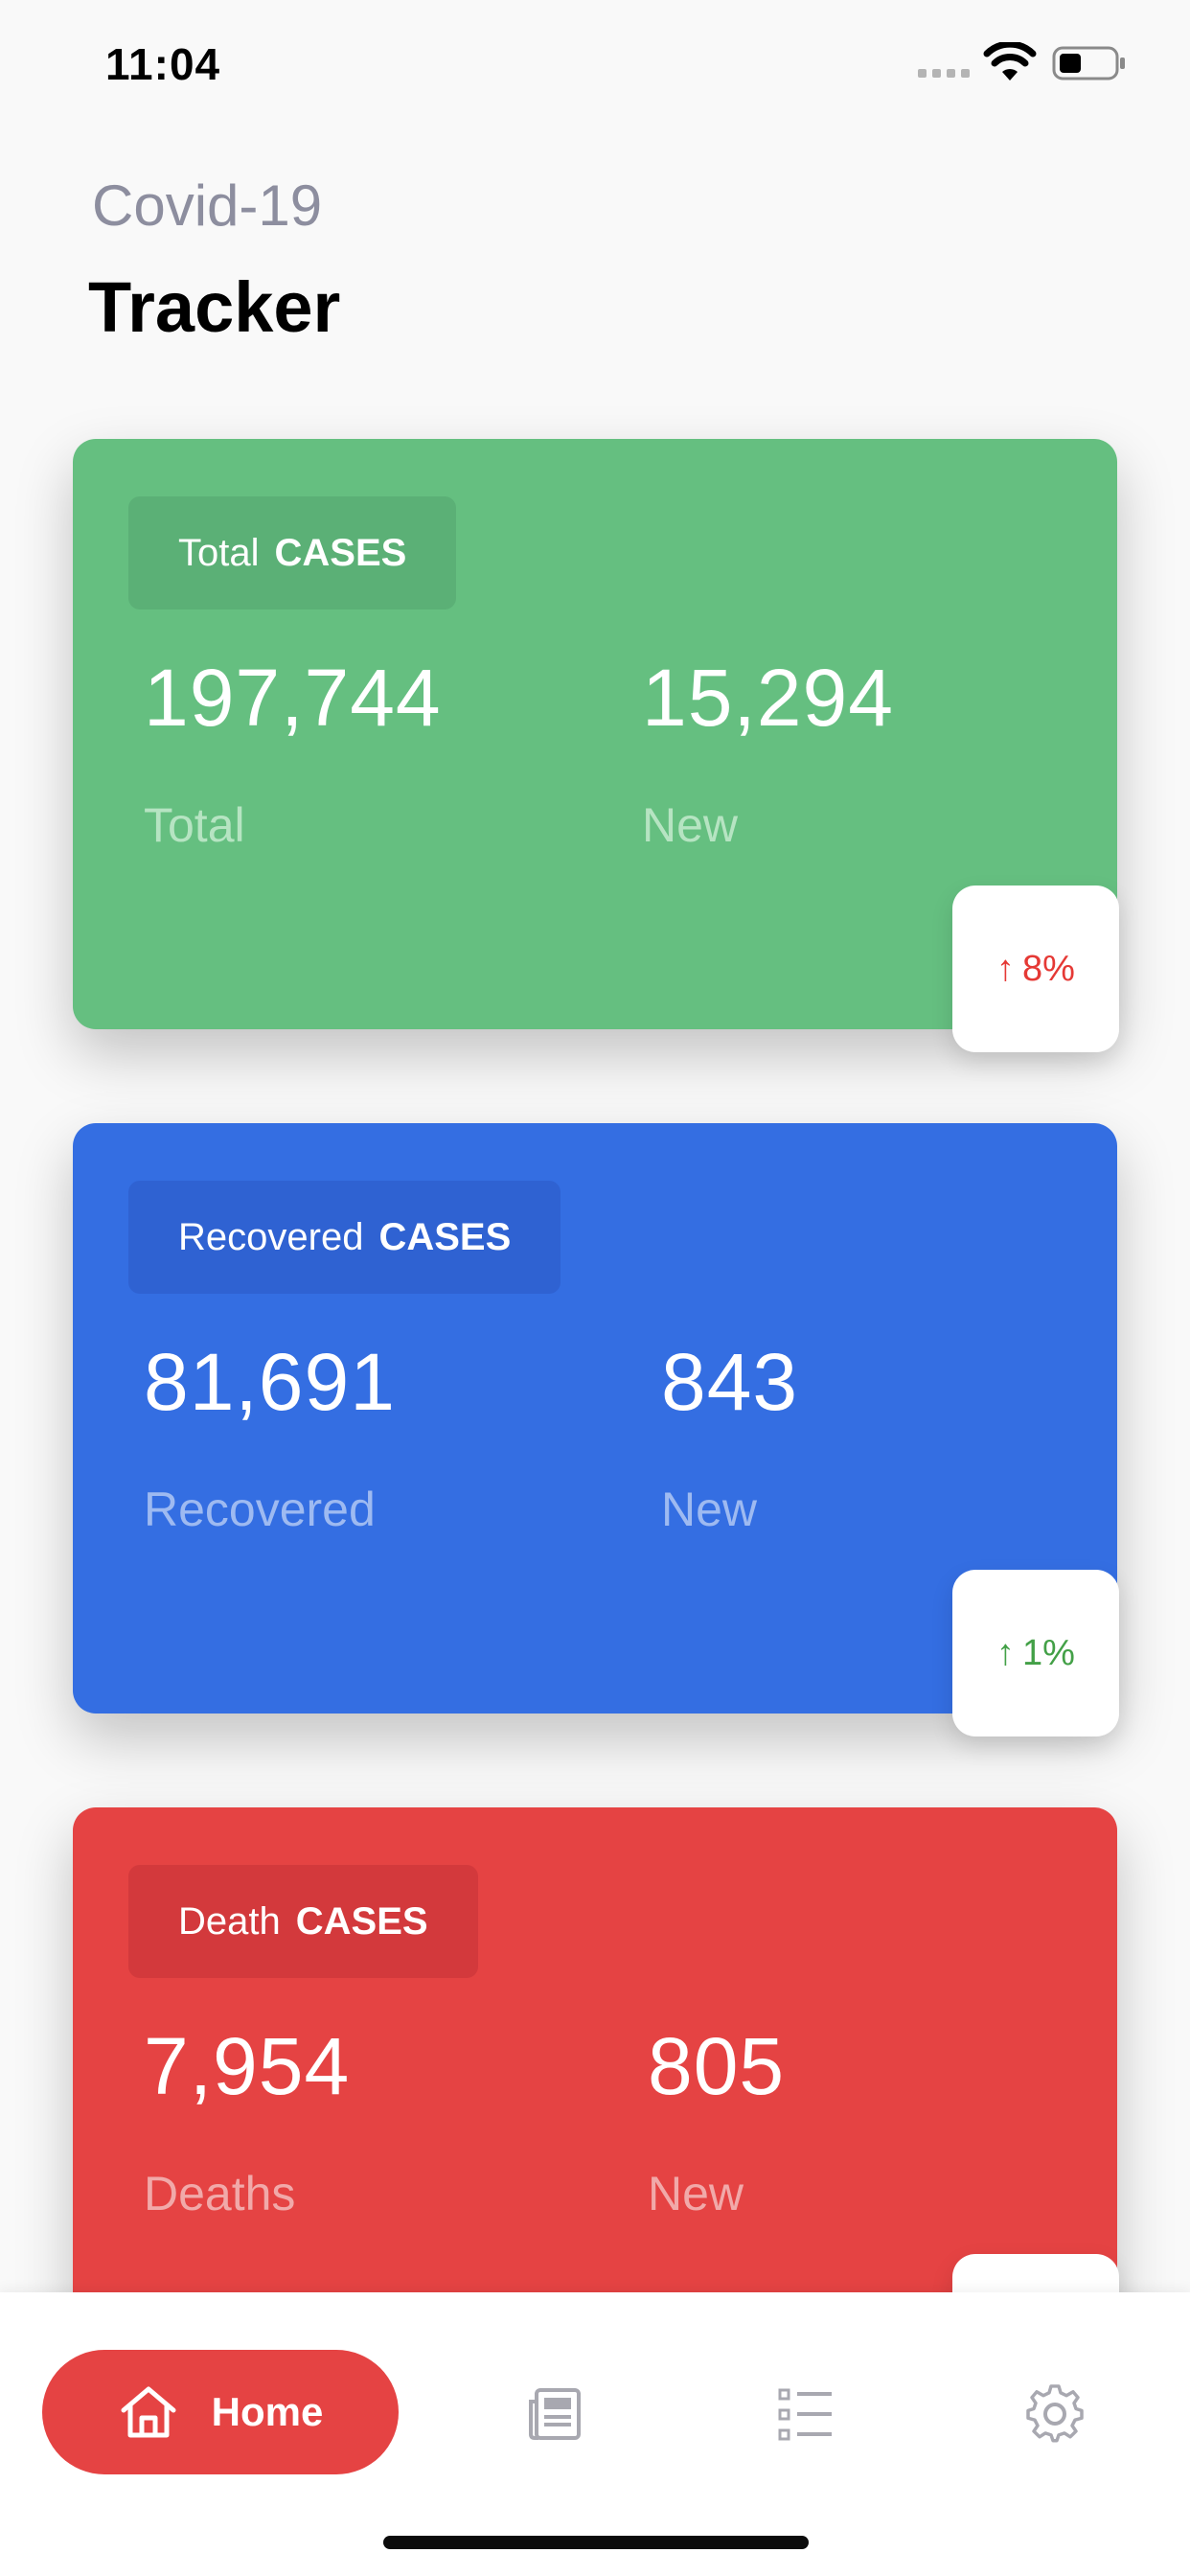 Image resolution: width=1190 pixels, height=2576 pixels. I want to click on card-category-label: Total, so click(219, 552).